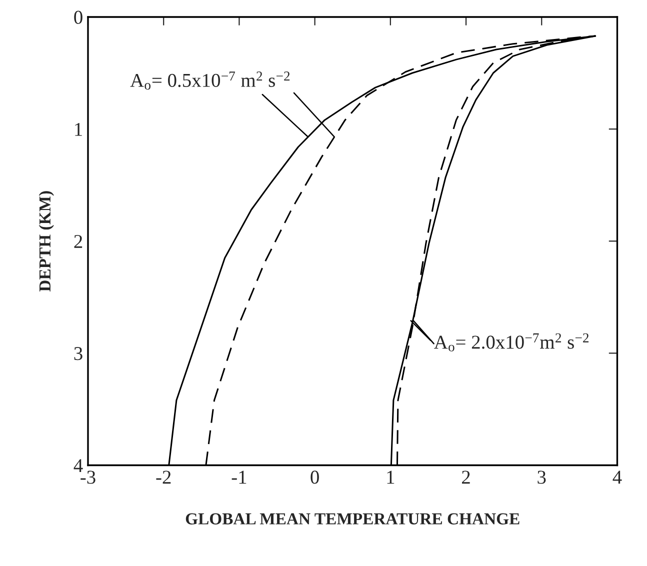 This screenshot has width=647, height=566. Describe the element at coordinates (78, 353) in the screenshot. I see `y-tick-label: 3` at that location.